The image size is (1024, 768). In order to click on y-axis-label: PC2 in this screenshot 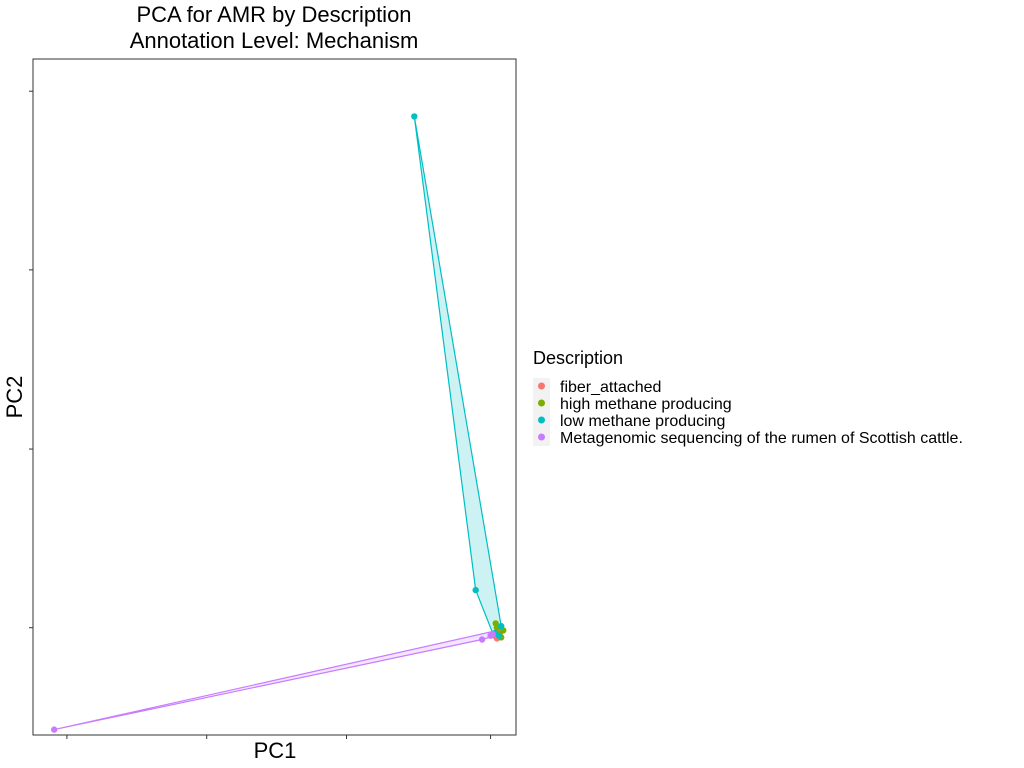, I will do `click(14, 397)`.